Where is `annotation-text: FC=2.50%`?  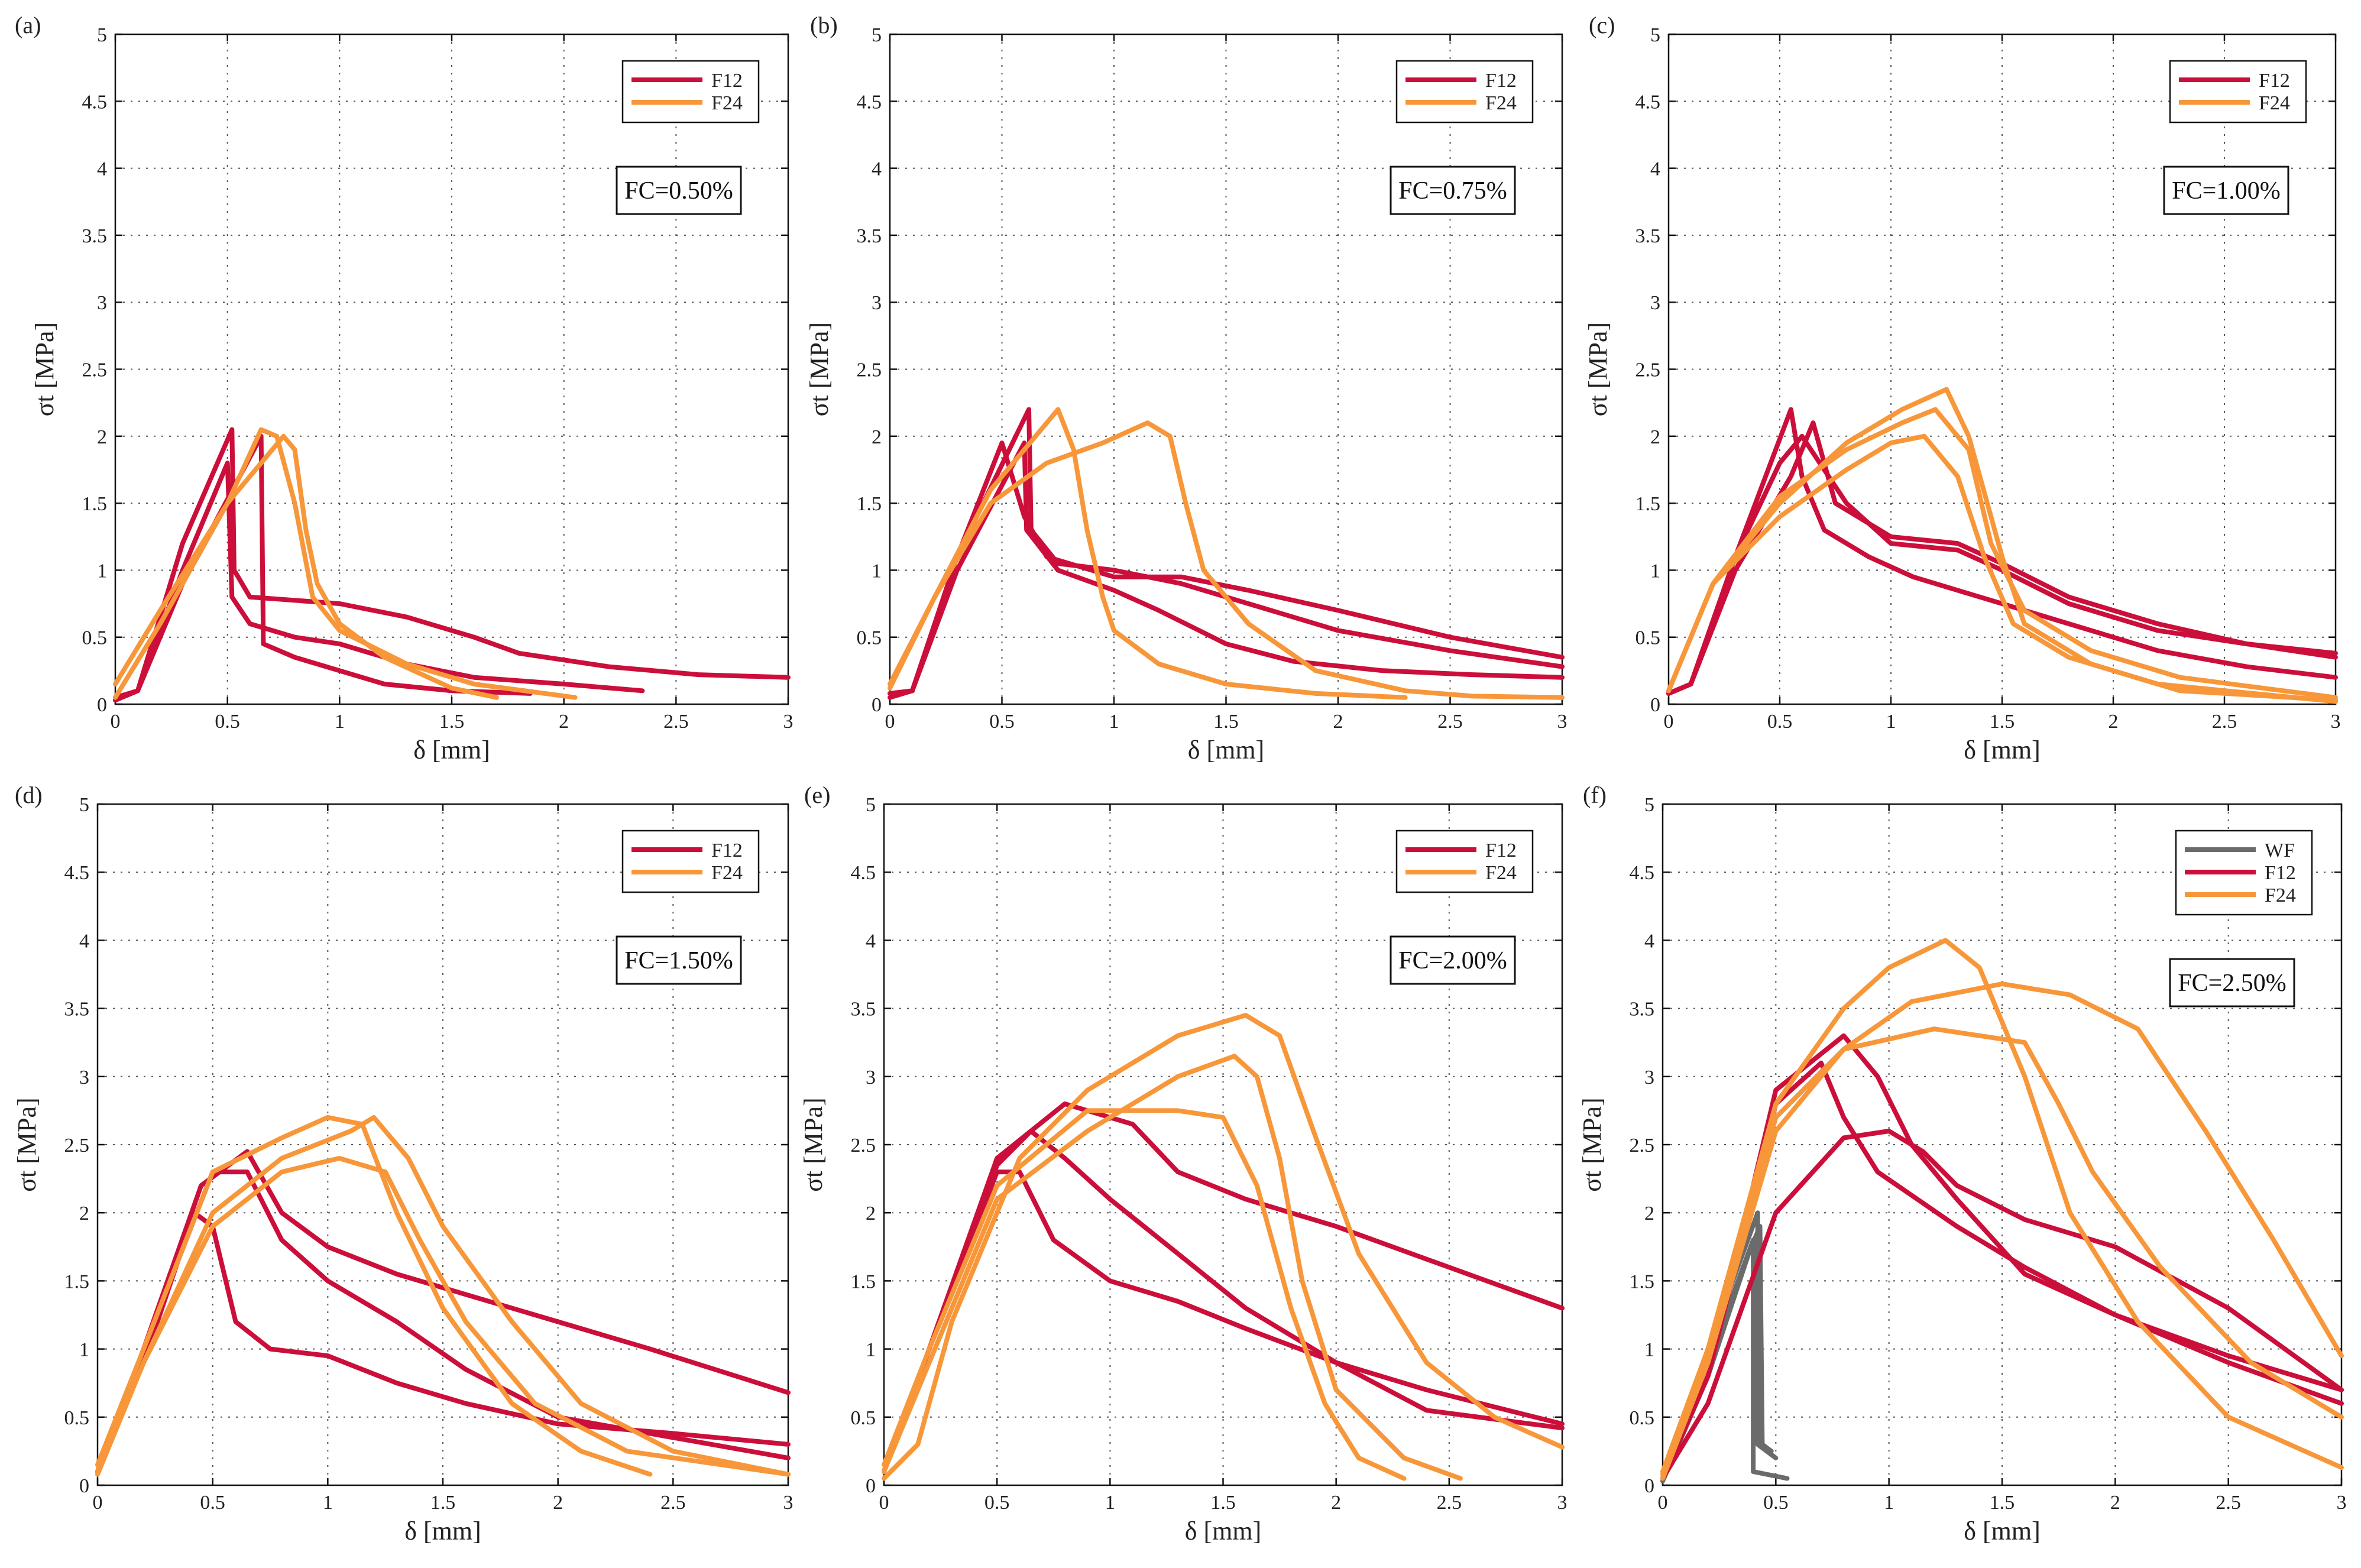 annotation-text: FC=2.50% is located at coordinates (2232, 983).